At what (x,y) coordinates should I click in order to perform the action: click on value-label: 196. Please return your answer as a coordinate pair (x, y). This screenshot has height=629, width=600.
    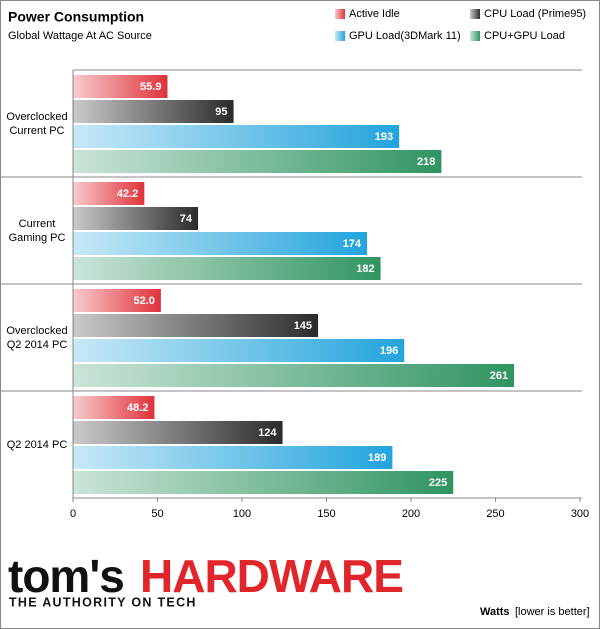
    Looking at the image, I should click on (389, 351).